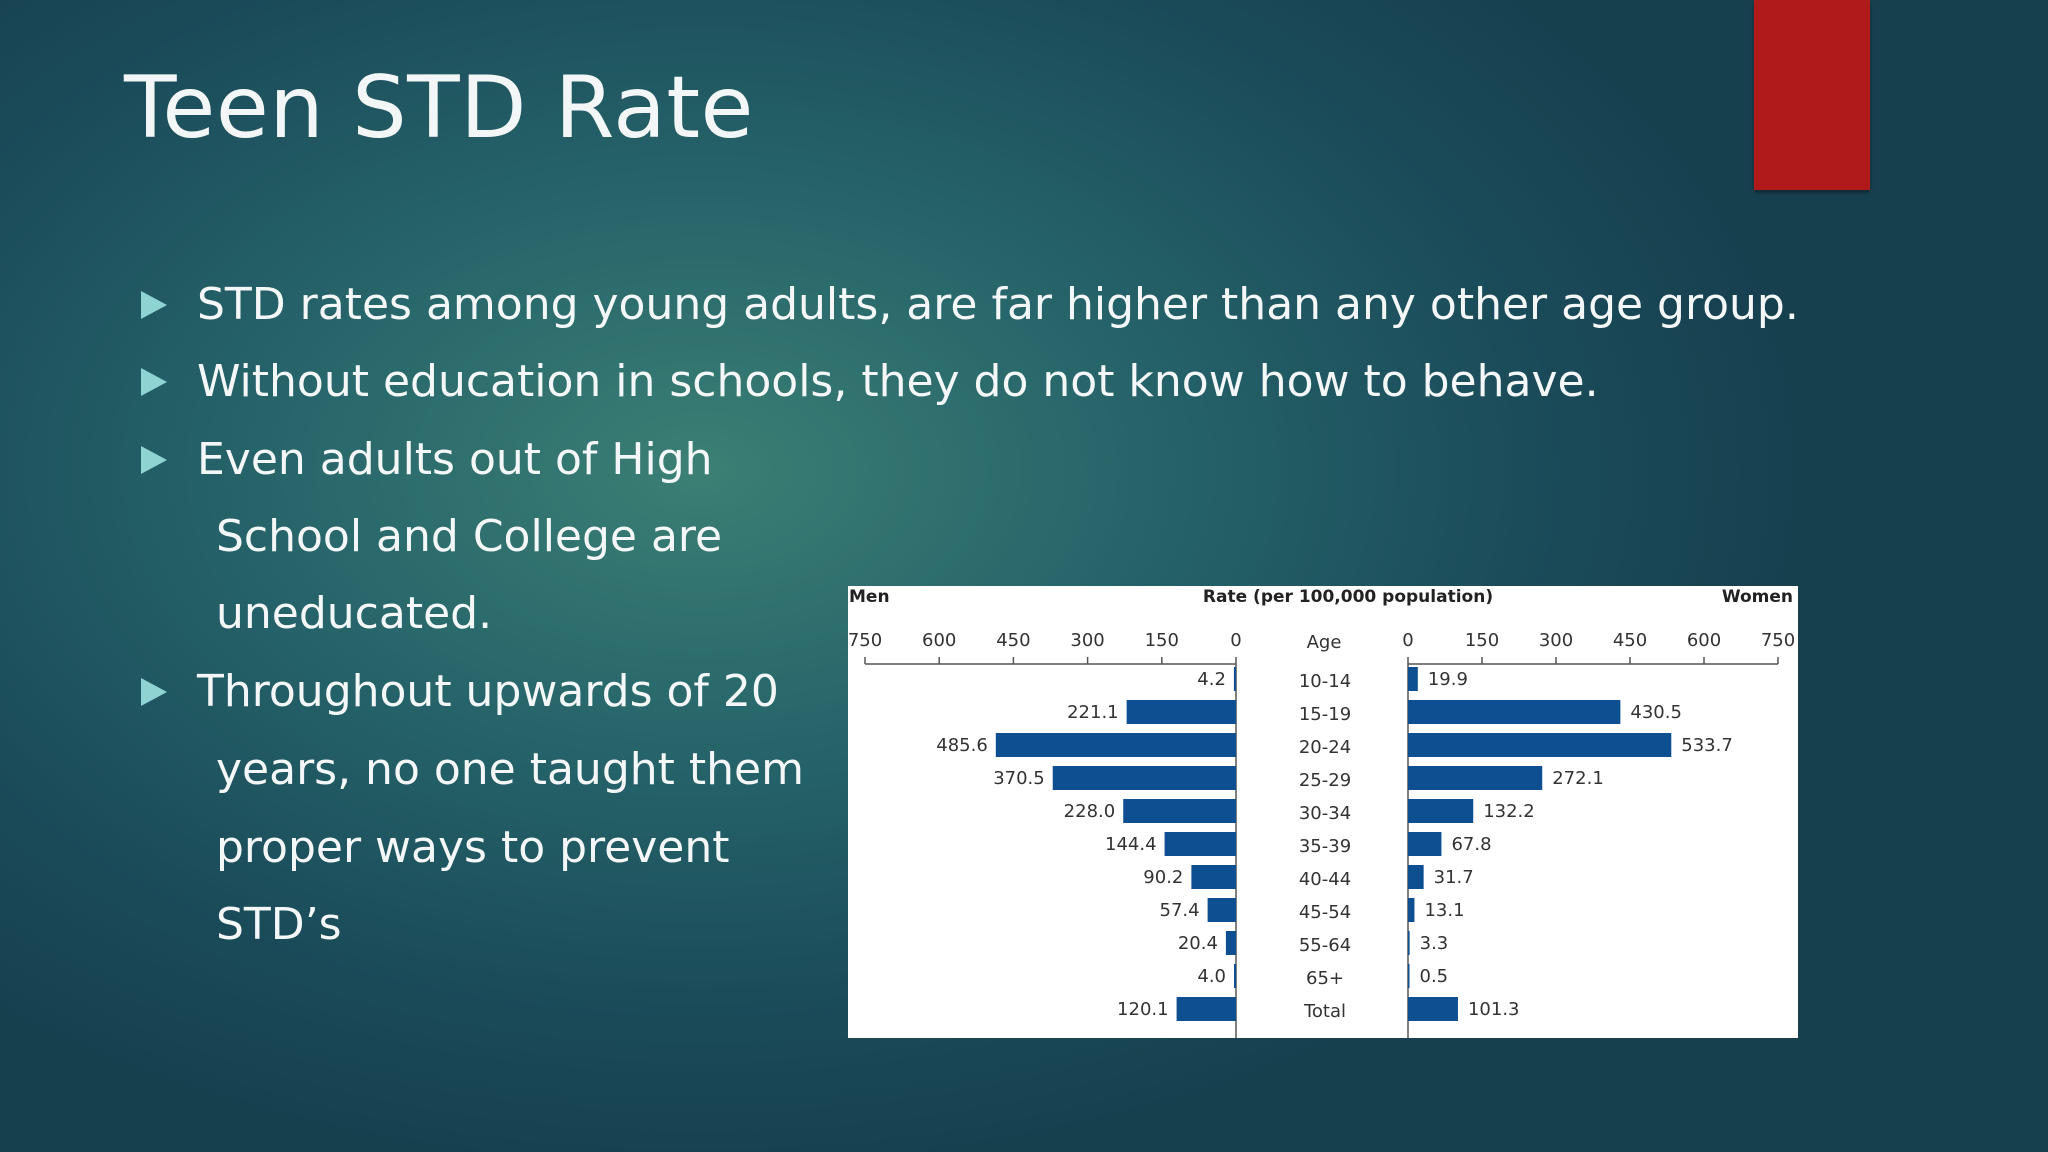  Describe the element at coordinates (1578, 778) in the screenshot. I see `women-value-label: 272.1` at that location.